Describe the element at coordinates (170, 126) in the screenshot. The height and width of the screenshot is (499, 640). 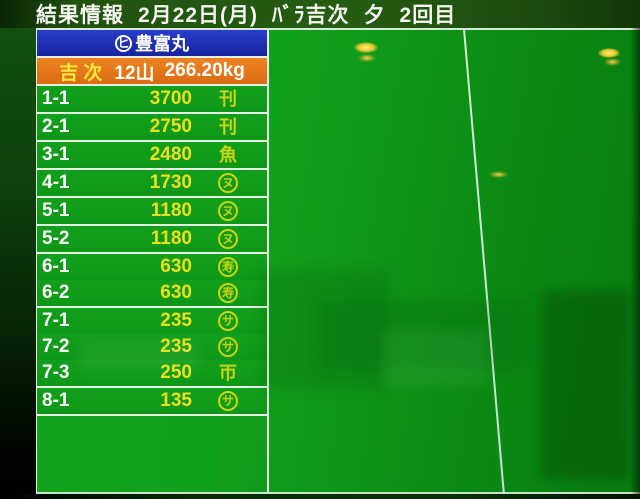
I see `price-value: 2750` at that location.